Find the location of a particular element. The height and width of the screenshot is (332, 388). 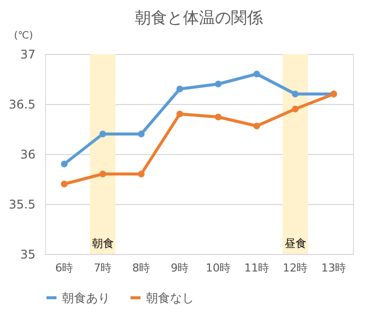

x-tick-label: 10時 is located at coordinates (218, 268).